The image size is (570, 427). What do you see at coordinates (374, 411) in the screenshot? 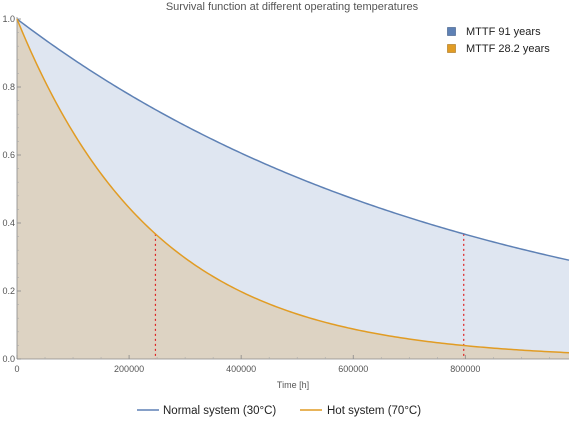
I see `legend-bottom-label-hot: Hot system (70°C)` at bounding box center [374, 411].